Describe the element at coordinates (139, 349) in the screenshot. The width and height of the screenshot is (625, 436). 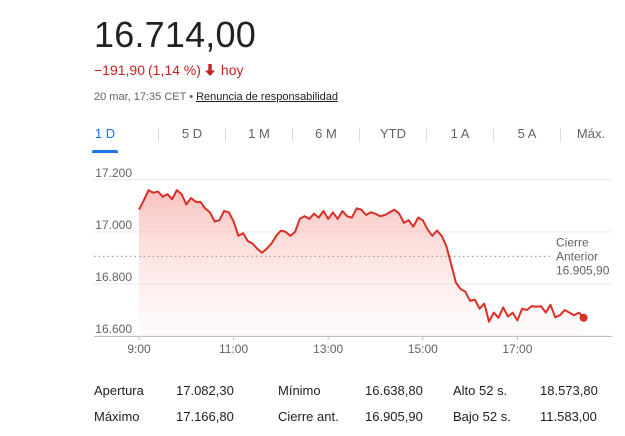
I see `x-tick-label: 9:00` at that location.